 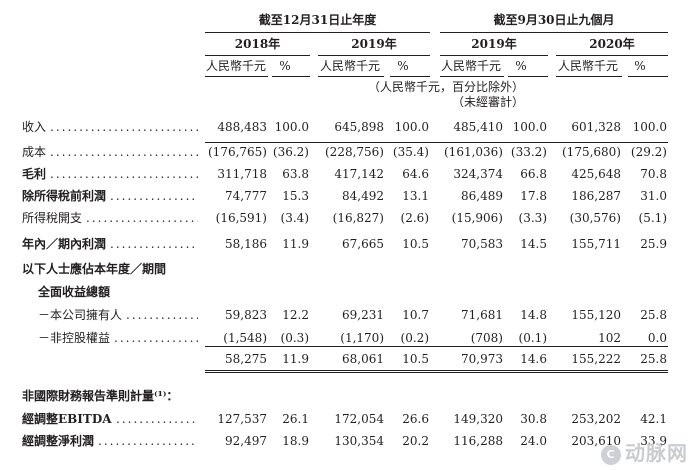 I want to click on percent-cell: 70.8, so click(x=653, y=174).